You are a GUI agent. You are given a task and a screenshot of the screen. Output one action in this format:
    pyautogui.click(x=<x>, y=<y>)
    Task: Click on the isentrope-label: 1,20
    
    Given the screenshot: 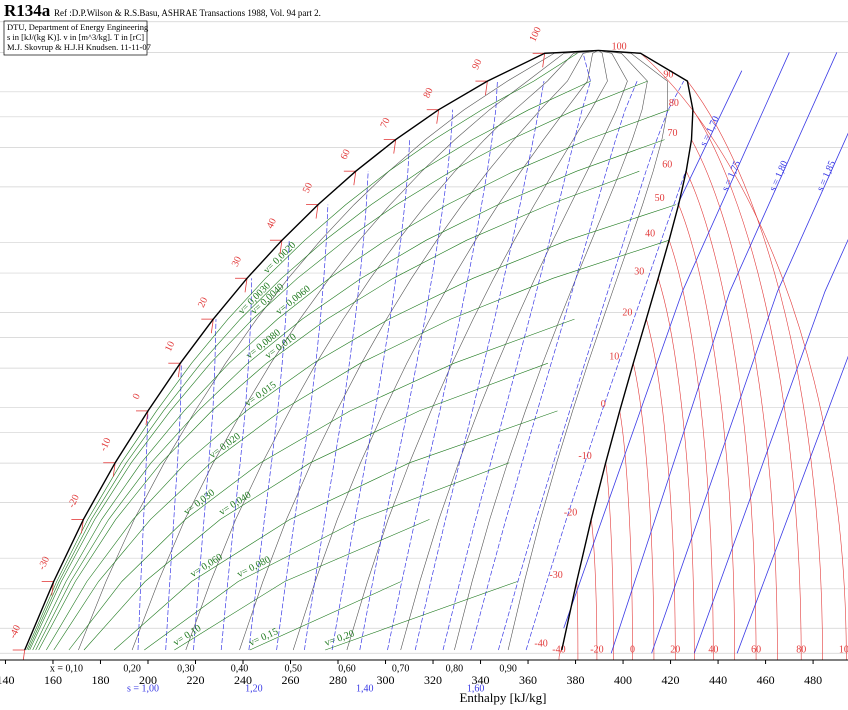 What is the action you would take?
    pyautogui.click(x=254, y=688)
    